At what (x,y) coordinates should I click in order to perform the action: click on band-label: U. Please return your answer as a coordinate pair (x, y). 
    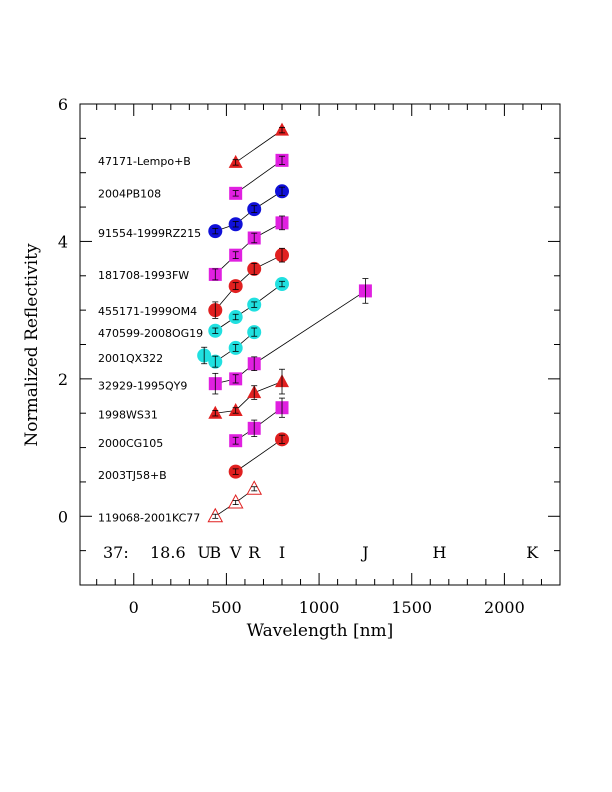
    Looking at the image, I should click on (203, 552).